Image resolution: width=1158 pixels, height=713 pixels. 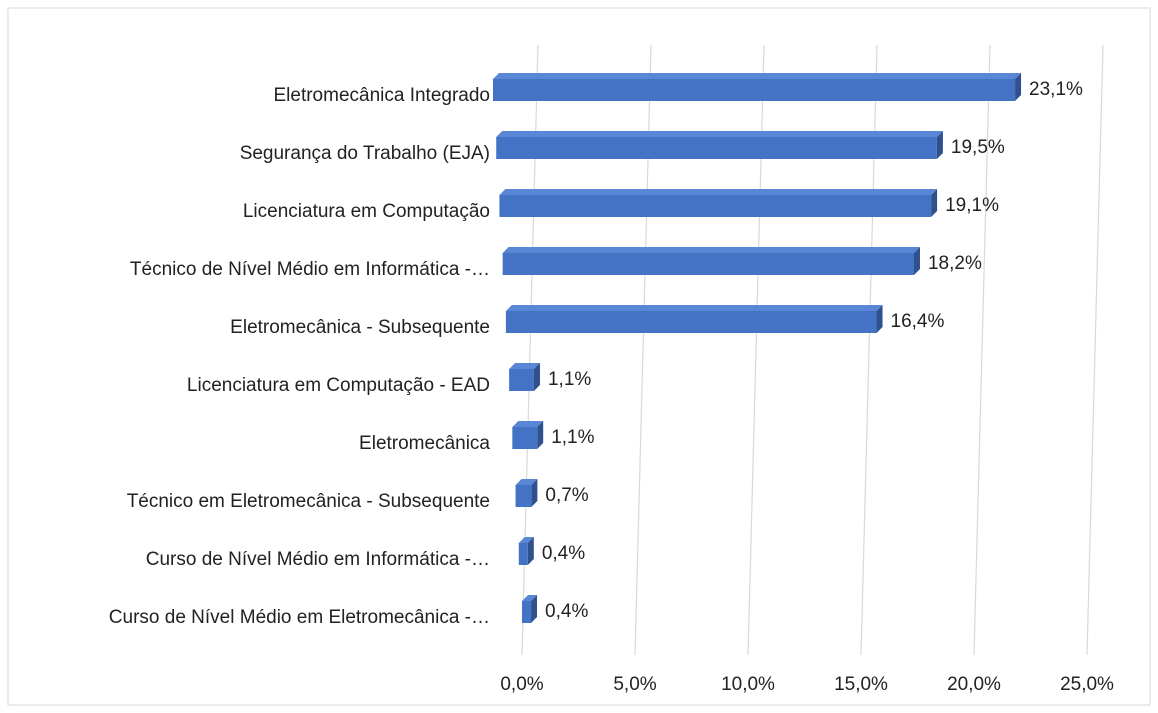 I want to click on y-tick-label: Licenciatura em Computação - EAD, so click(x=338, y=385).